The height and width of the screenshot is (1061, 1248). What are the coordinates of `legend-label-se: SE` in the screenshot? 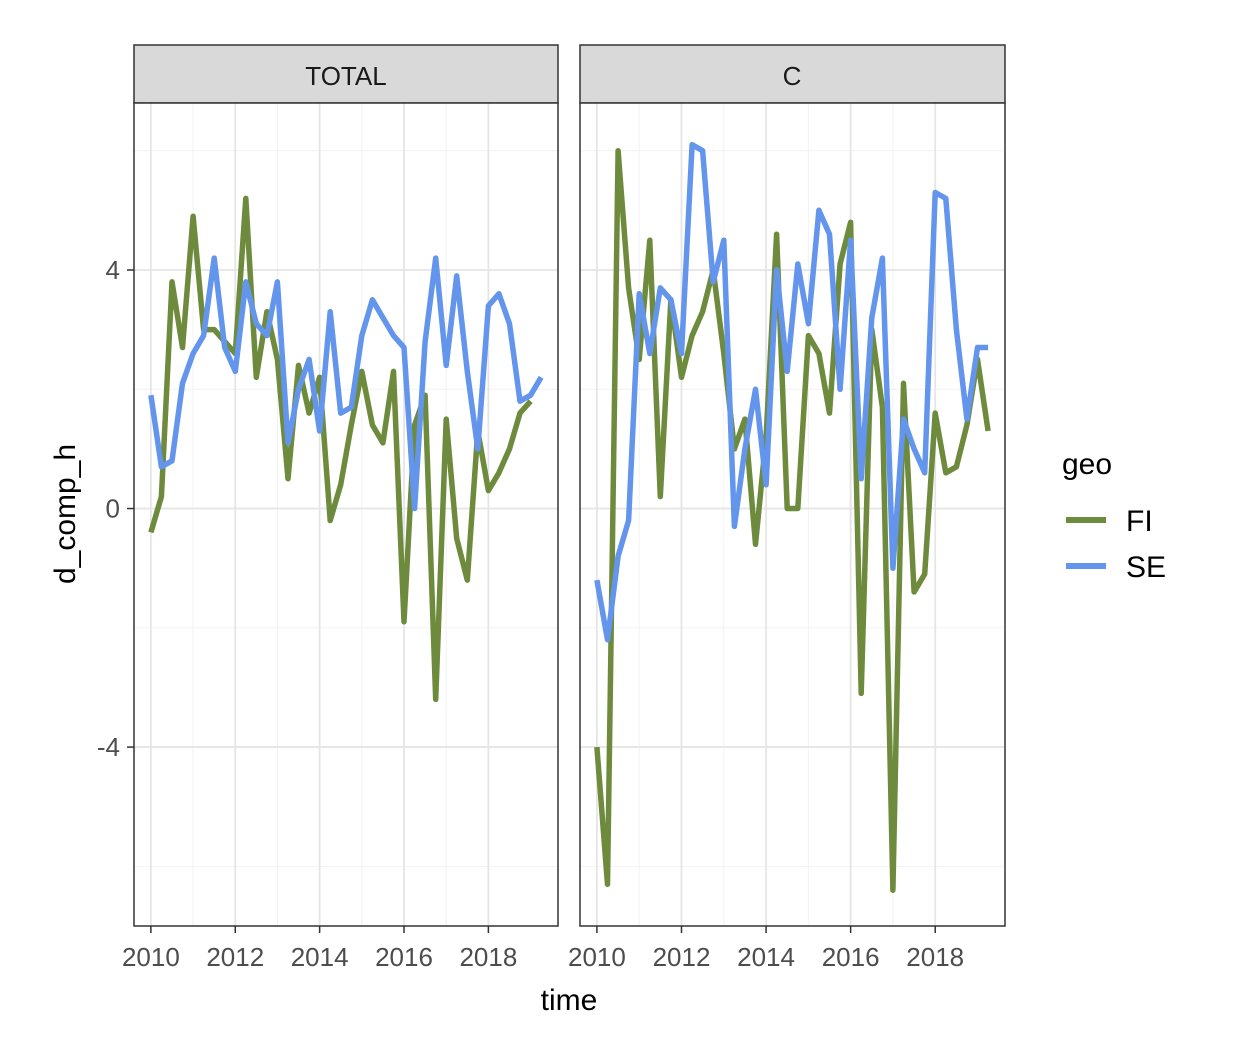 It's located at (1146, 567).